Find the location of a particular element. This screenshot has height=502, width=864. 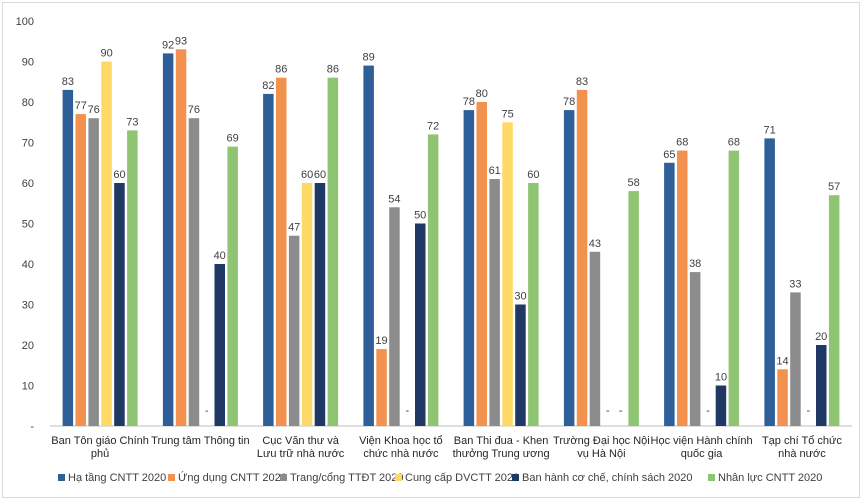

data-label: 92 is located at coordinates (168, 45).